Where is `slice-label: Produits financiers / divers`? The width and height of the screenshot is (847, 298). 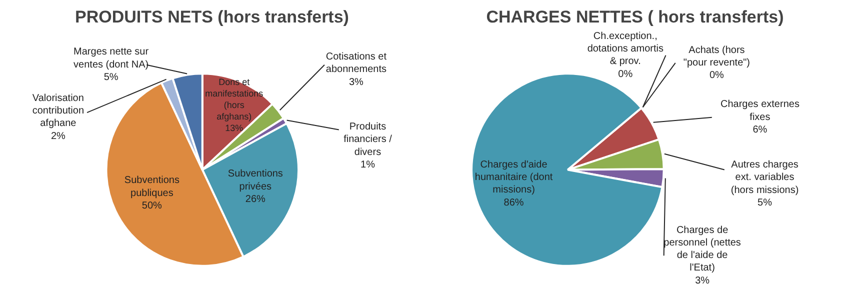
slice-label: Produits financiers / divers is located at coordinates (368, 139).